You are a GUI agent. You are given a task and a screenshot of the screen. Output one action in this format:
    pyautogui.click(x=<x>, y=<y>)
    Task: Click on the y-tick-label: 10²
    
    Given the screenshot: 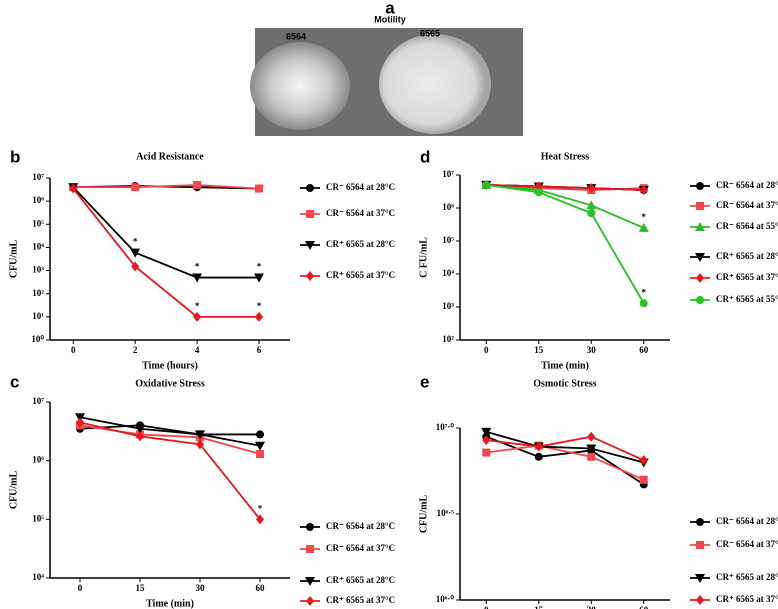 What is the action you would take?
    pyautogui.click(x=38, y=293)
    